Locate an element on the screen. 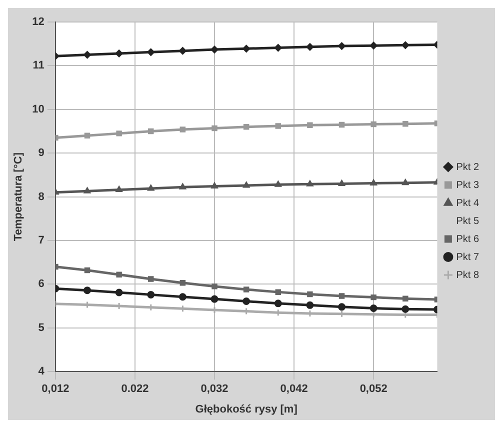 The height and width of the screenshot is (428, 503). legend-label: Pkt 3 is located at coordinates (468, 185).